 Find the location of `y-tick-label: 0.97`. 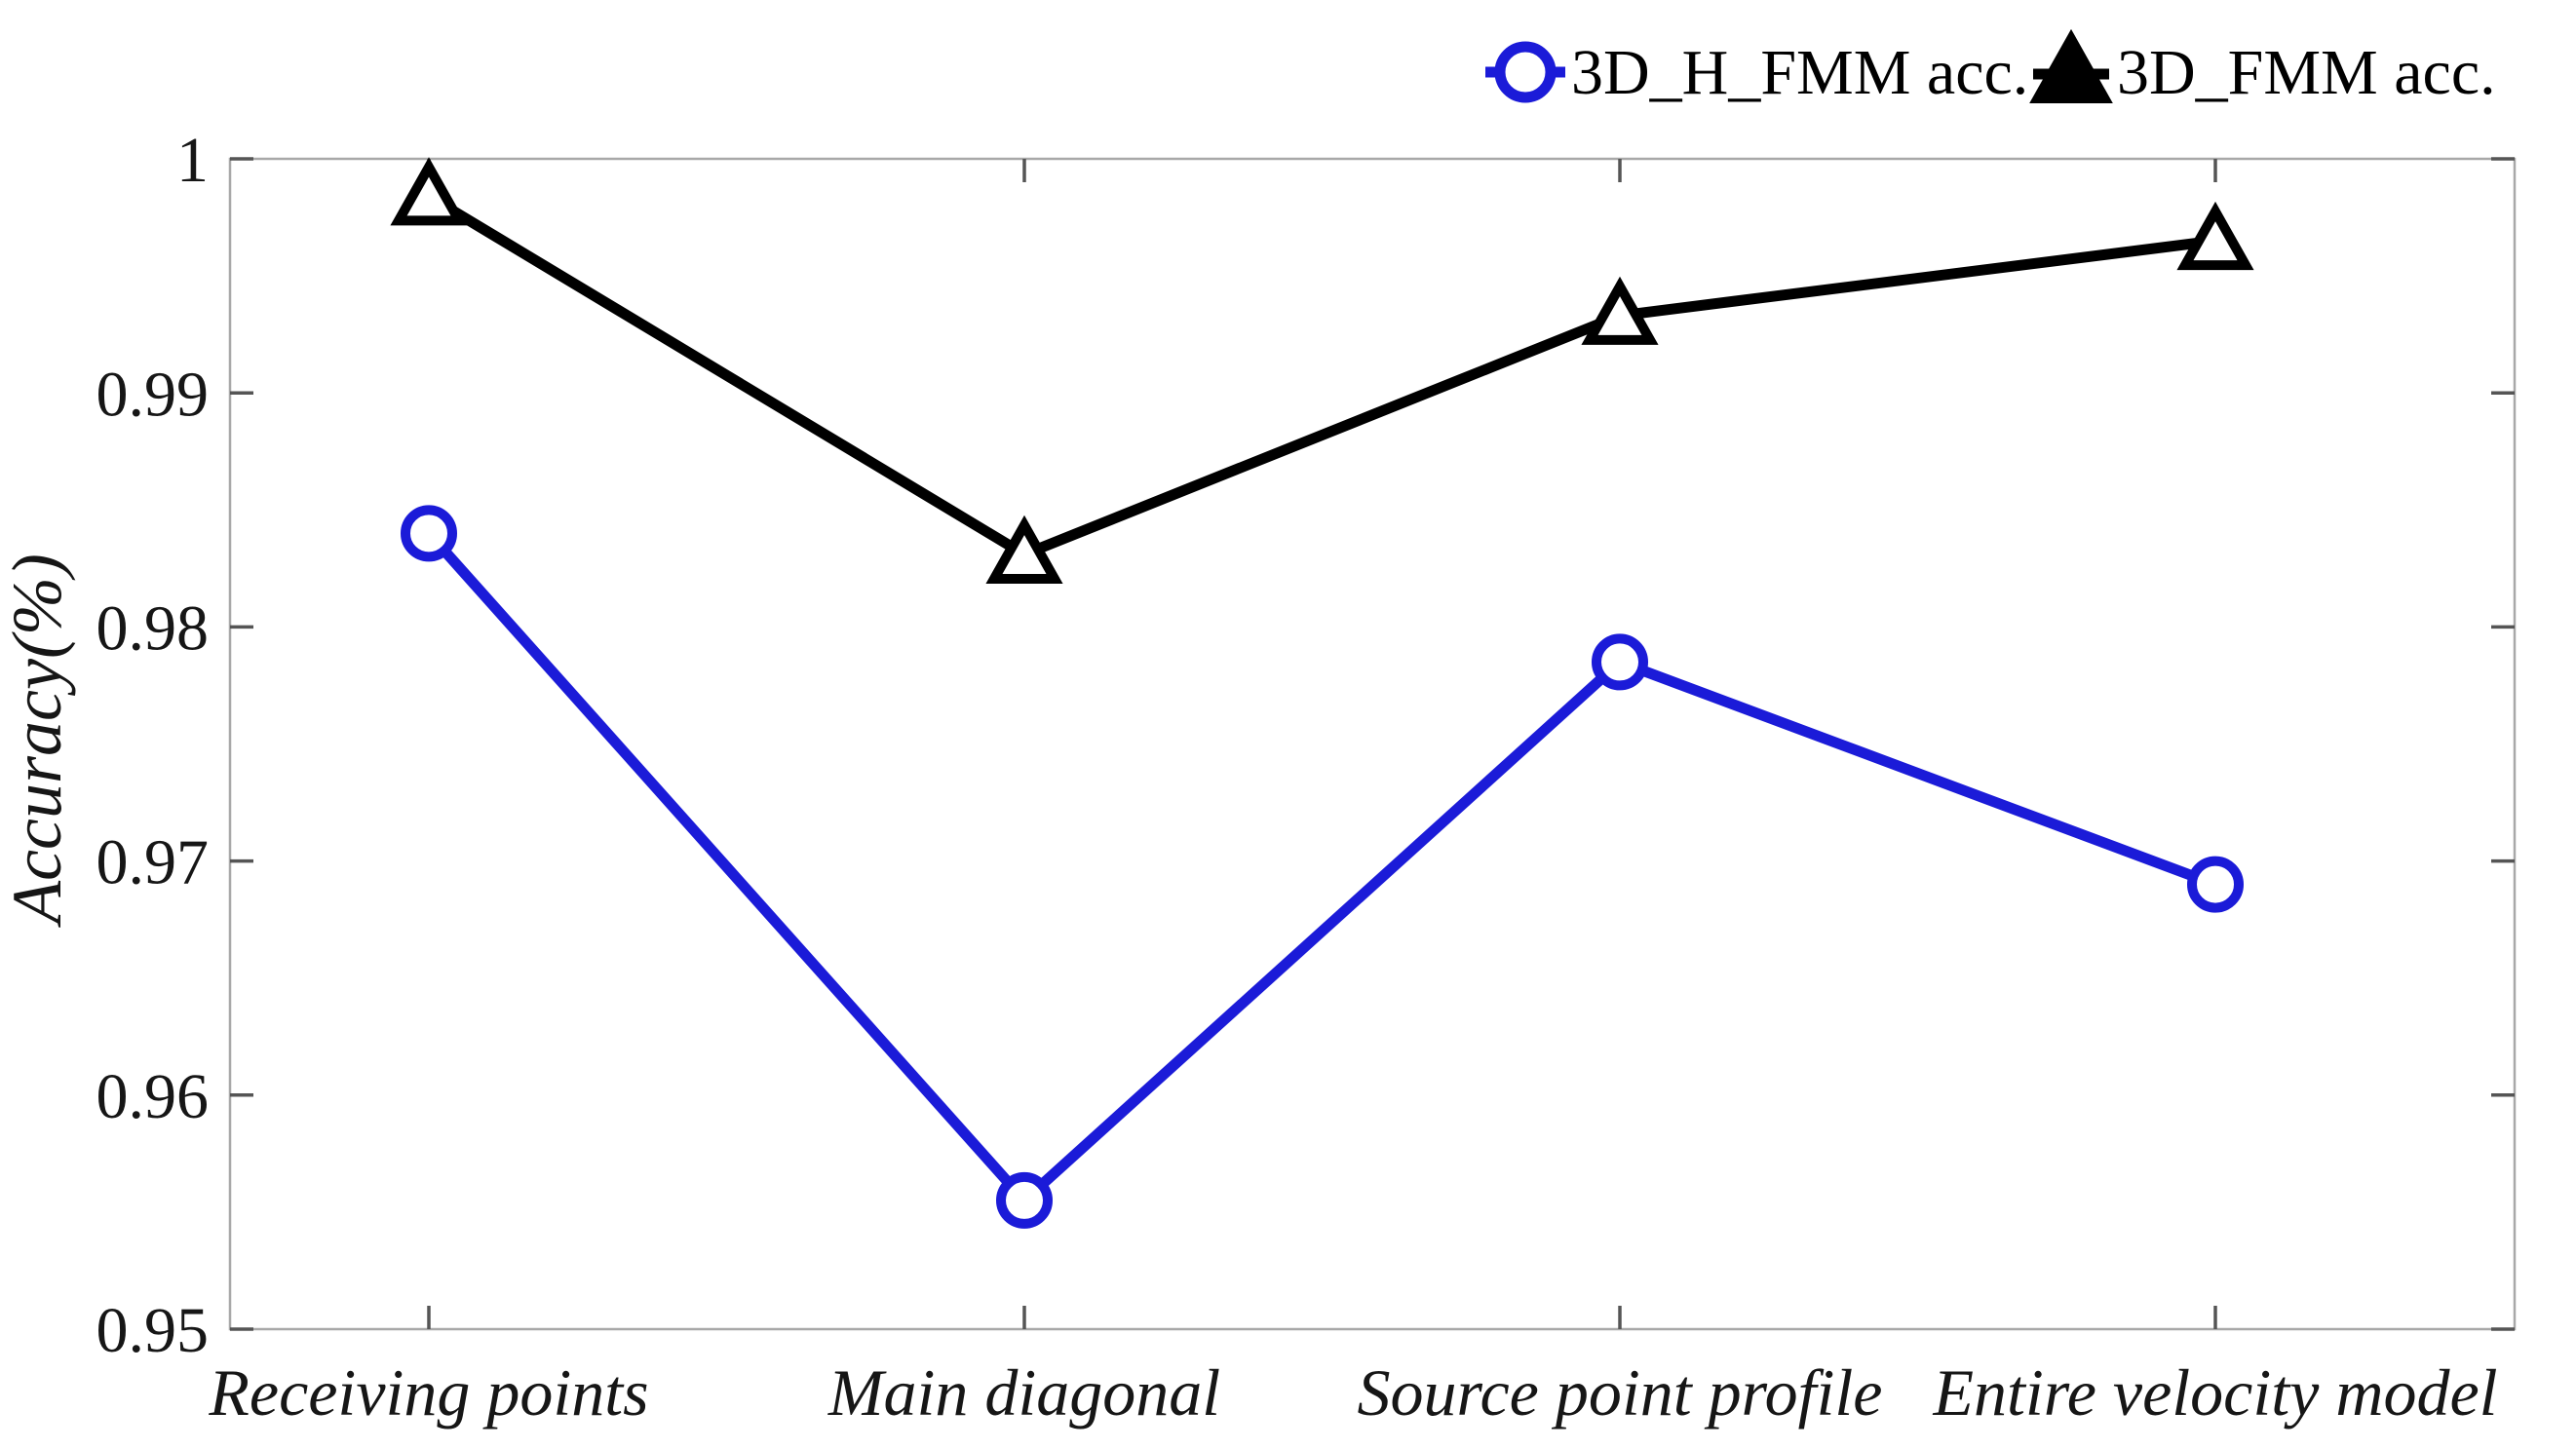

y-tick-label: 0.97 is located at coordinates (153, 862).